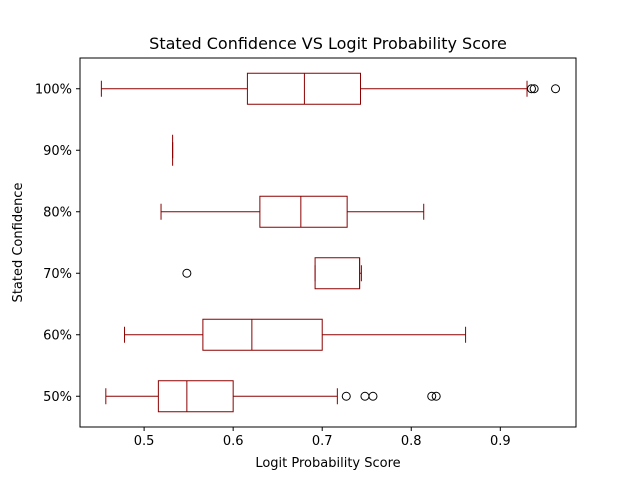 The image size is (640, 480). Describe the element at coordinates (53, 89) in the screenshot. I see `y-tick-label: 100%` at that location.